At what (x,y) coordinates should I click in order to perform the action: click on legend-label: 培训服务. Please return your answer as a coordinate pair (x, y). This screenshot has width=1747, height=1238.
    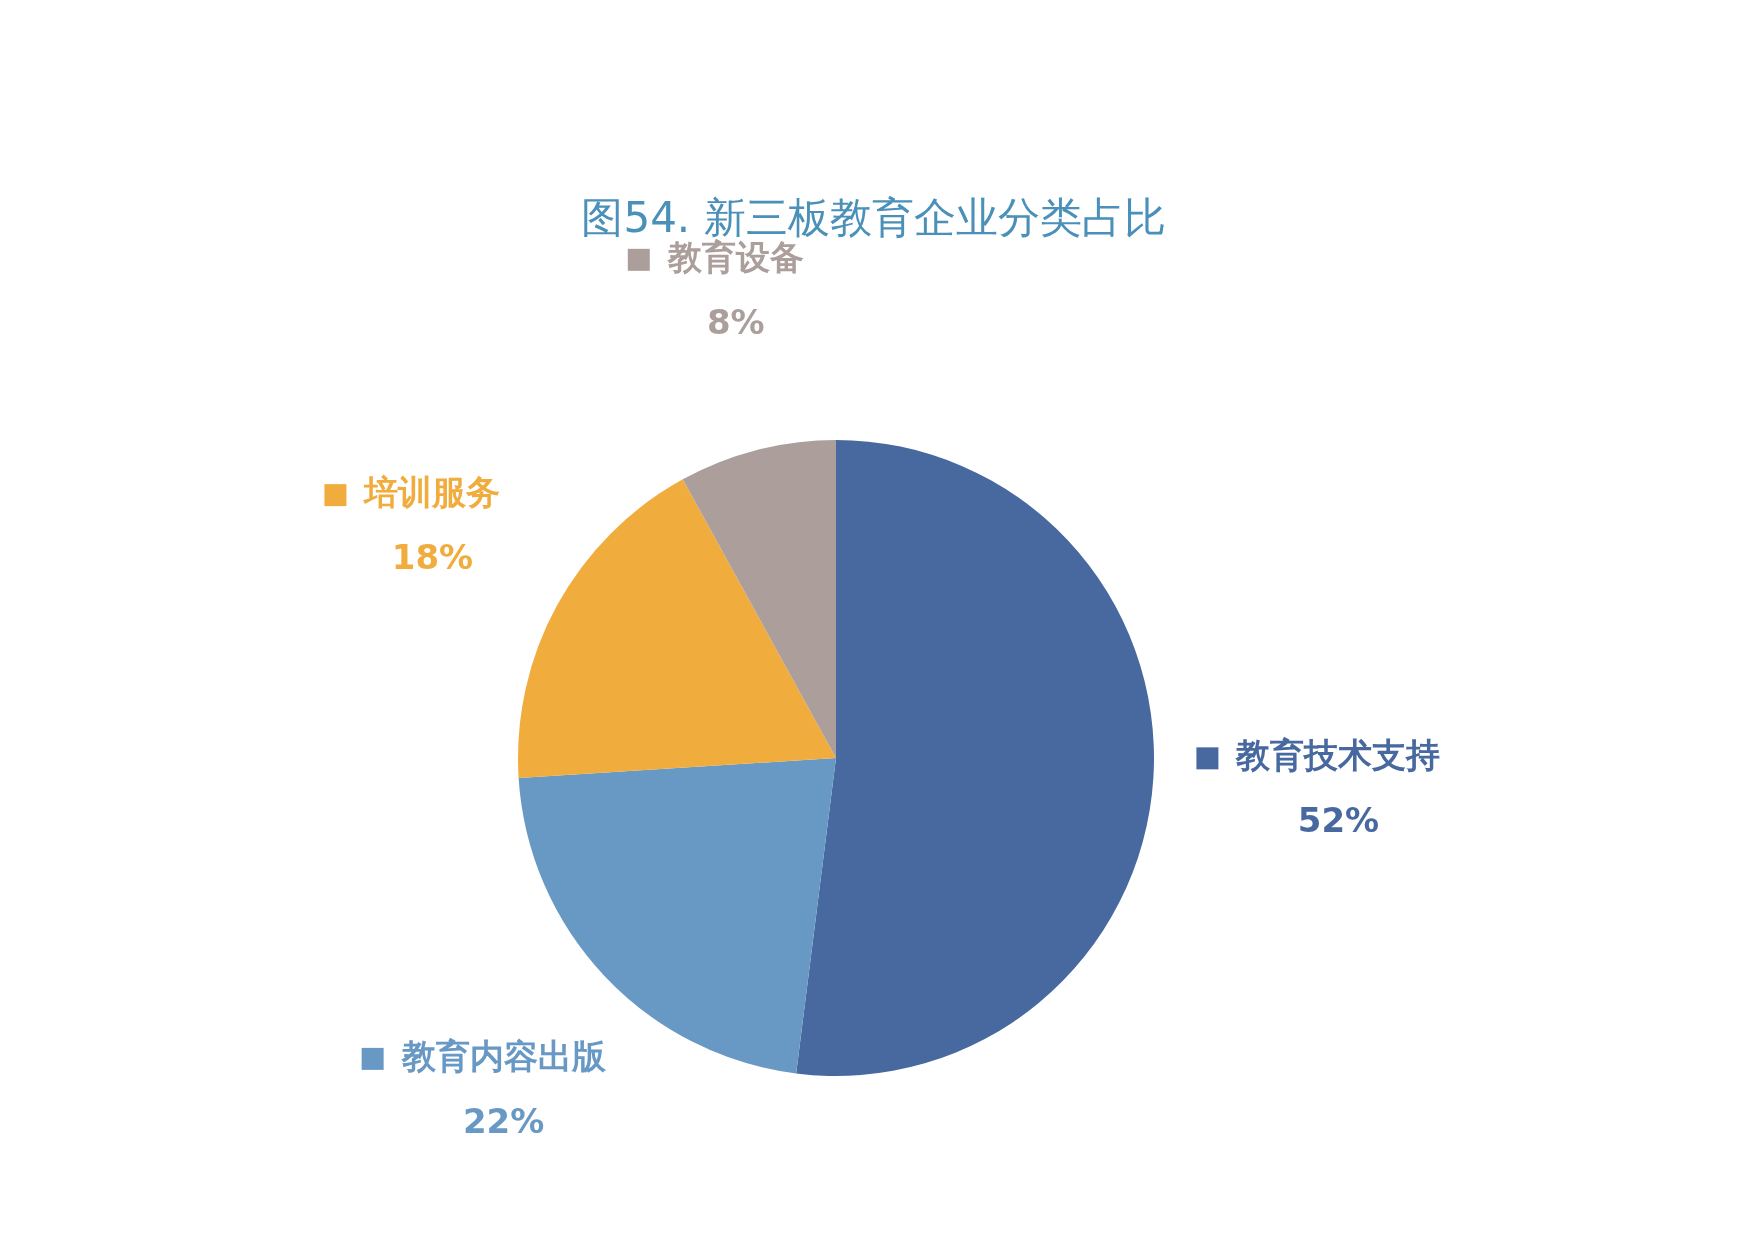
    Looking at the image, I should click on (431, 491).